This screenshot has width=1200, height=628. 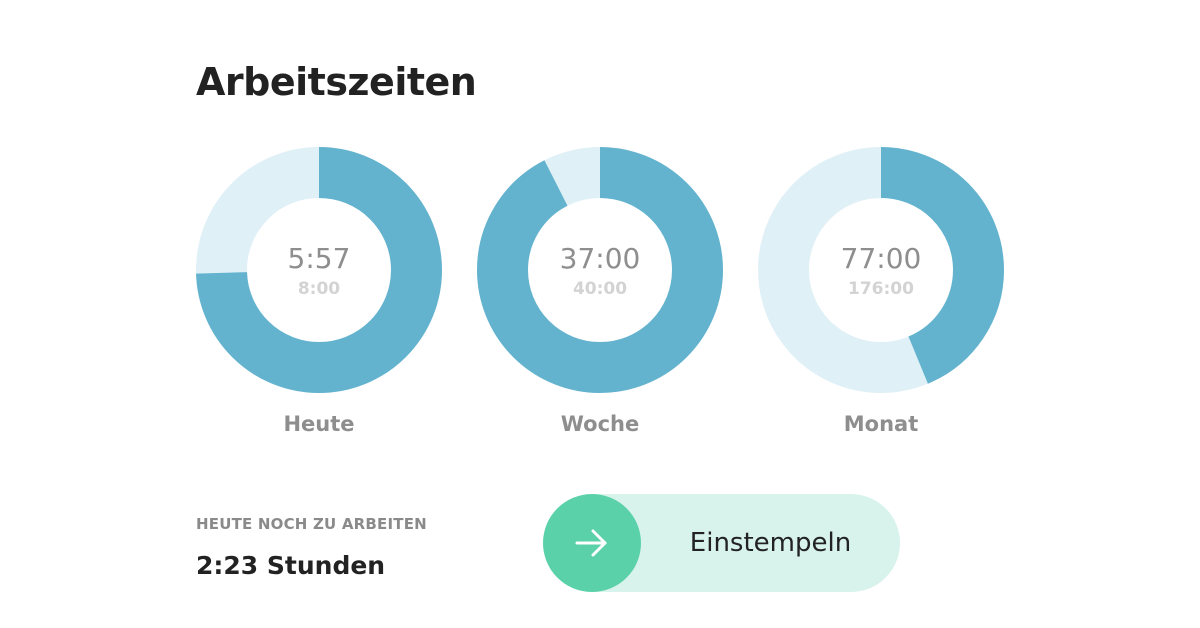 I want to click on donut-target: 8:00, so click(x=319, y=289).